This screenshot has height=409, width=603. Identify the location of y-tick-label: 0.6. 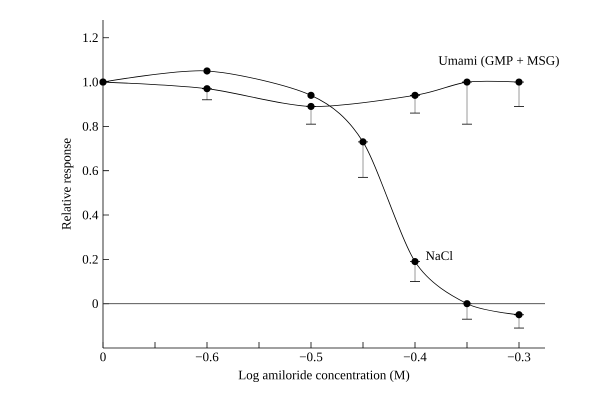
(90, 171).